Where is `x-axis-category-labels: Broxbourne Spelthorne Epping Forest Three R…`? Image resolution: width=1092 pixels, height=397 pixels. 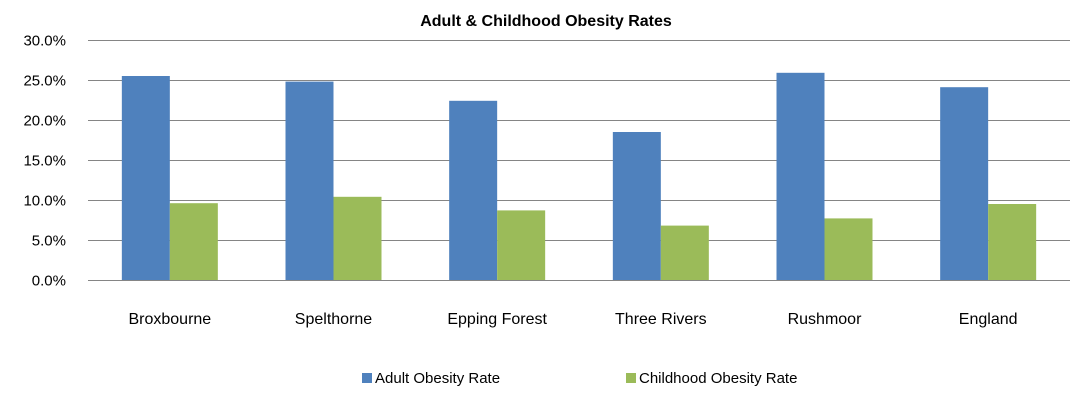 x-axis-category-labels: Broxbourne Spelthorne Epping Forest Three R… is located at coordinates (572, 319).